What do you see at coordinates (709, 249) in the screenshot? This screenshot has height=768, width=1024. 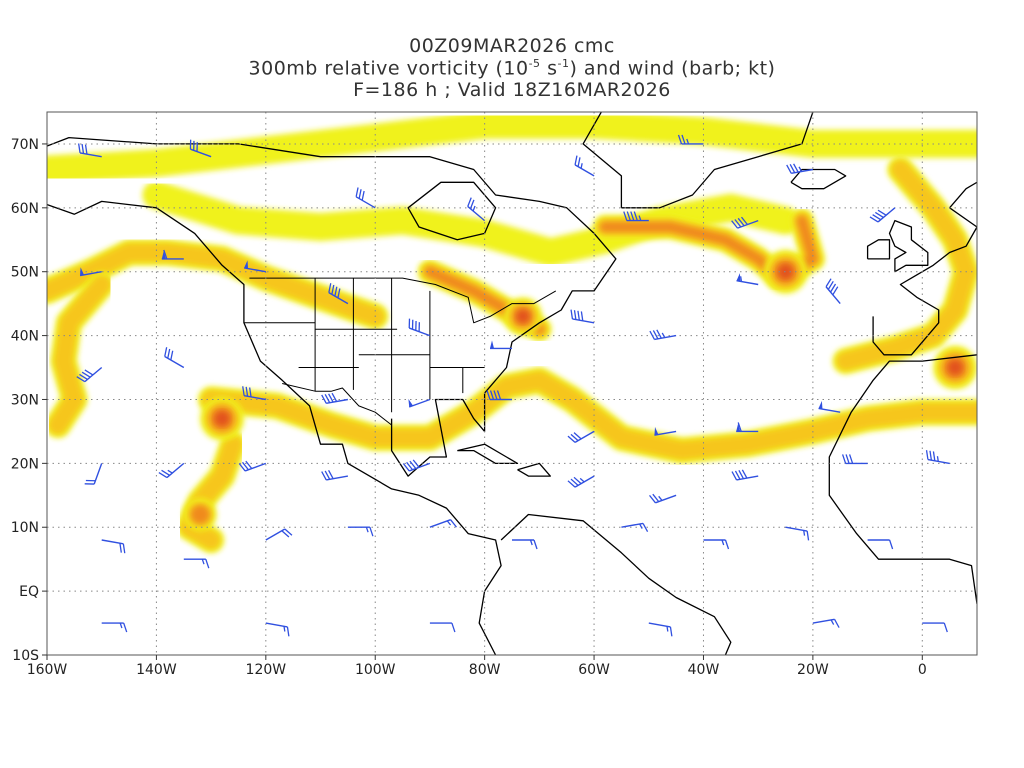 I see `vorticity-band-atlantic-low` at bounding box center [709, 249].